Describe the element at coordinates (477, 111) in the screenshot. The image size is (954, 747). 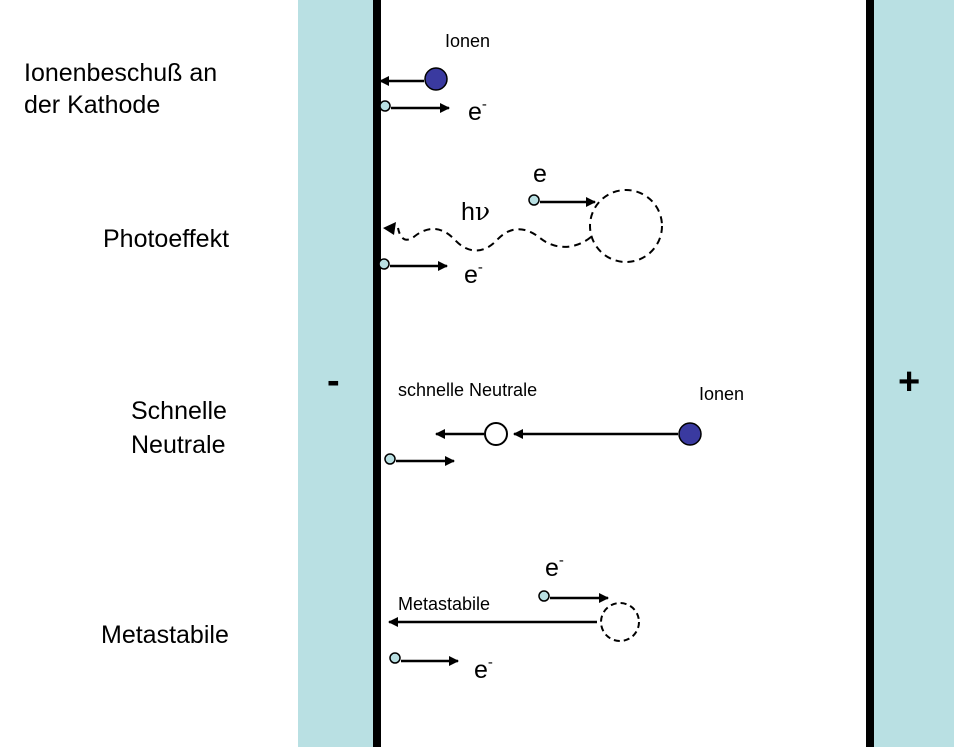
I see `electron-label-1: e-` at that location.